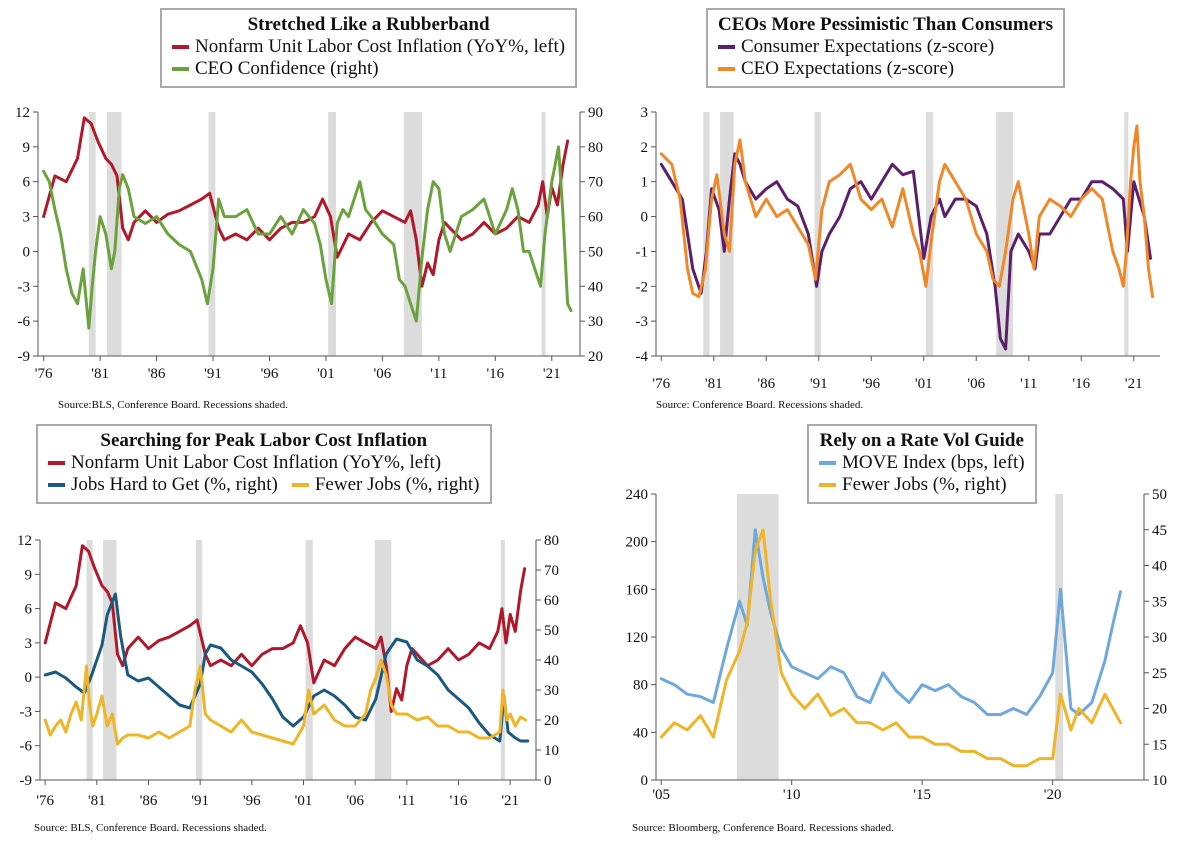 The height and width of the screenshot is (845, 1200). Describe the element at coordinates (766, 384) in the screenshot. I see `x-tick-label: '86` at that location.